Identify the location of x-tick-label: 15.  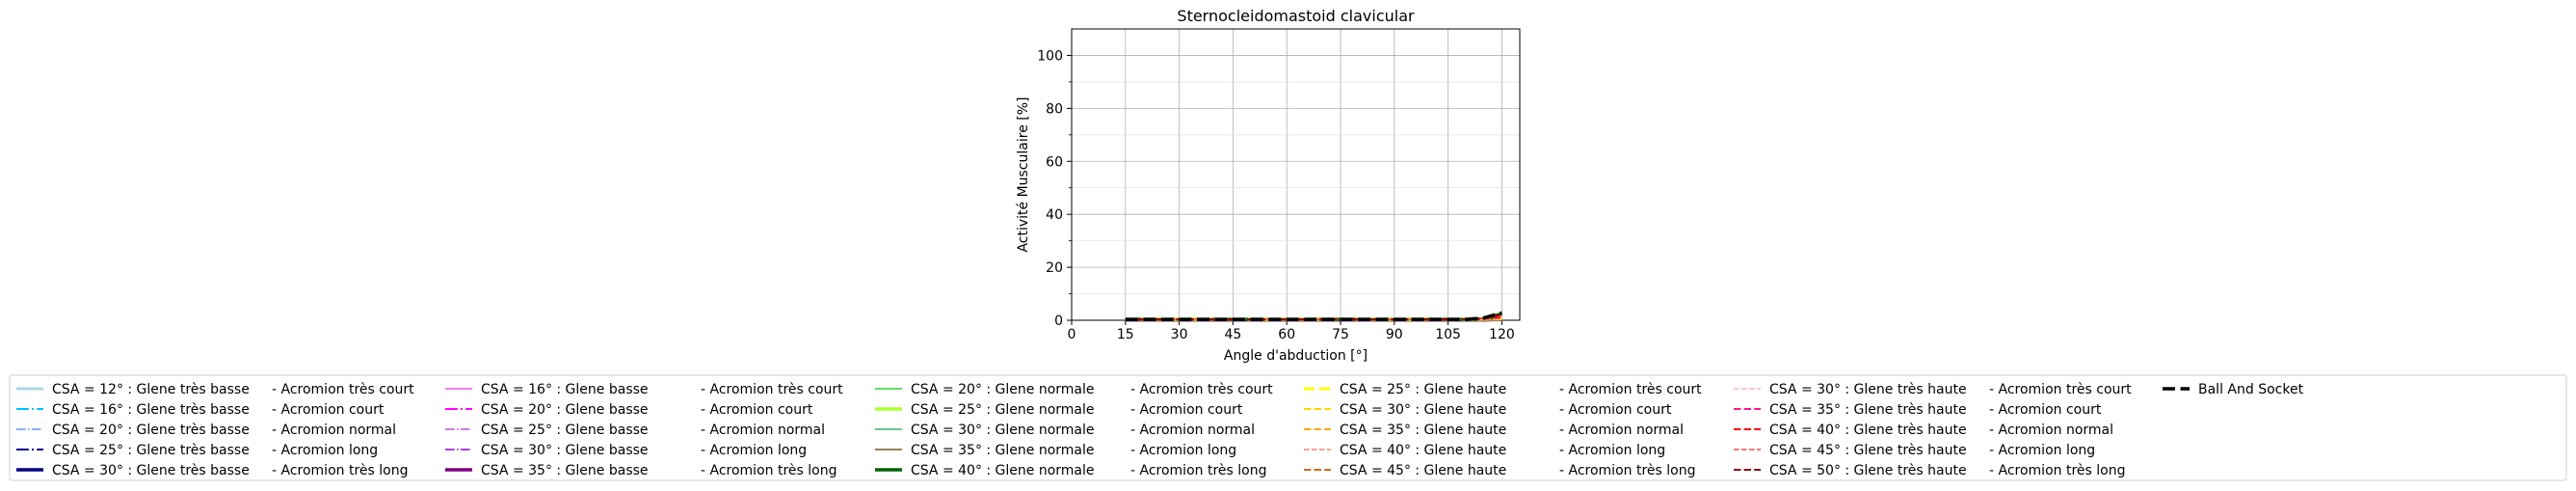
(1125, 334).